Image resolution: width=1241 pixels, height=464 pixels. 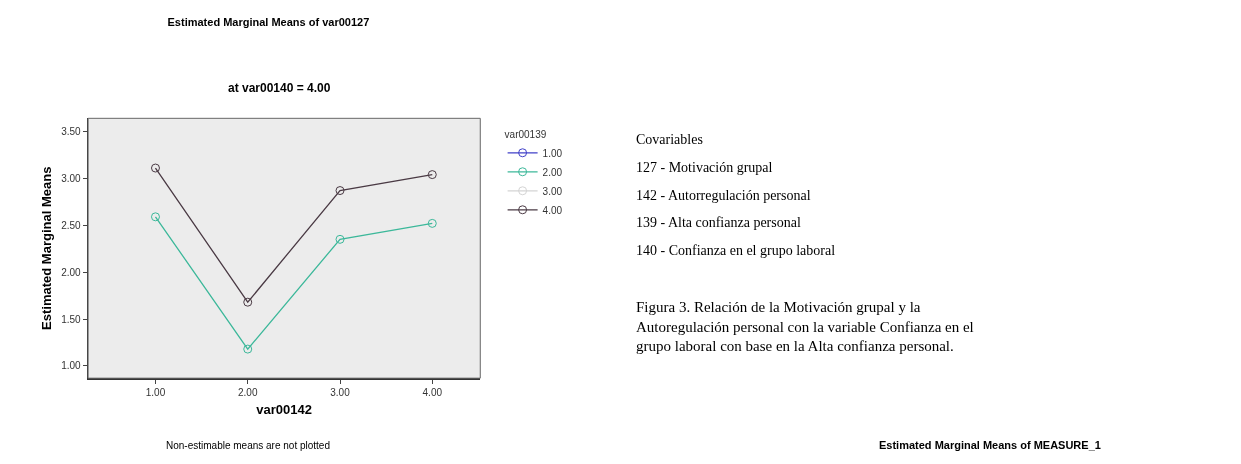 What do you see at coordinates (71, 319) in the screenshot?
I see `y-tick-label: 1.50` at bounding box center [71, 319].